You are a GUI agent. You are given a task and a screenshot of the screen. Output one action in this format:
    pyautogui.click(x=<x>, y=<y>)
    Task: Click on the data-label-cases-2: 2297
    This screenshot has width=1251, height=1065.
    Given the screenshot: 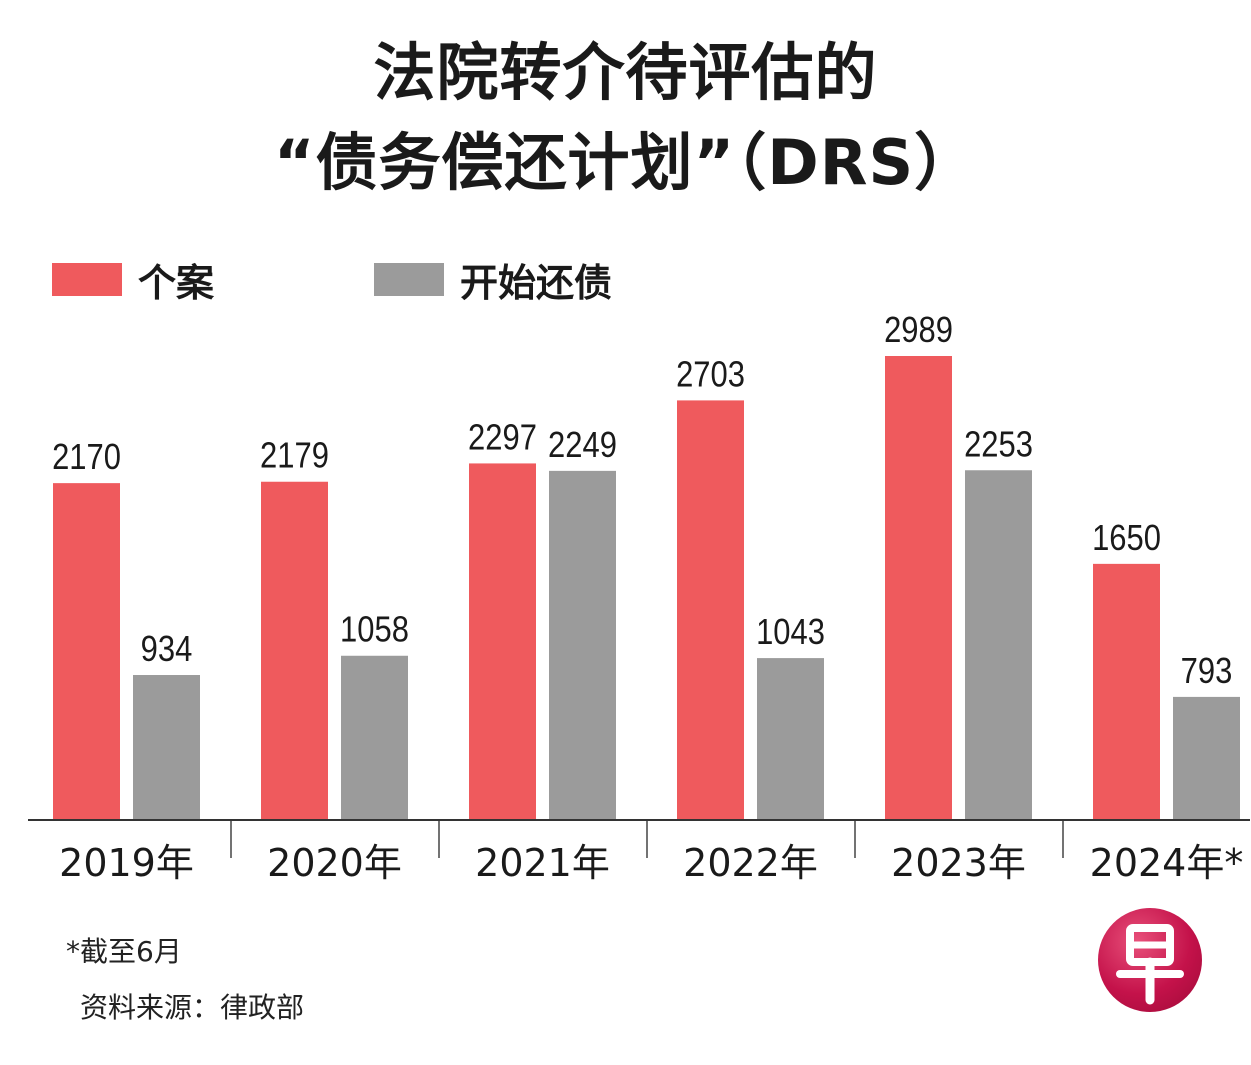 What is the action you would take?
    pyautogui.click(x=502, y=438)
    